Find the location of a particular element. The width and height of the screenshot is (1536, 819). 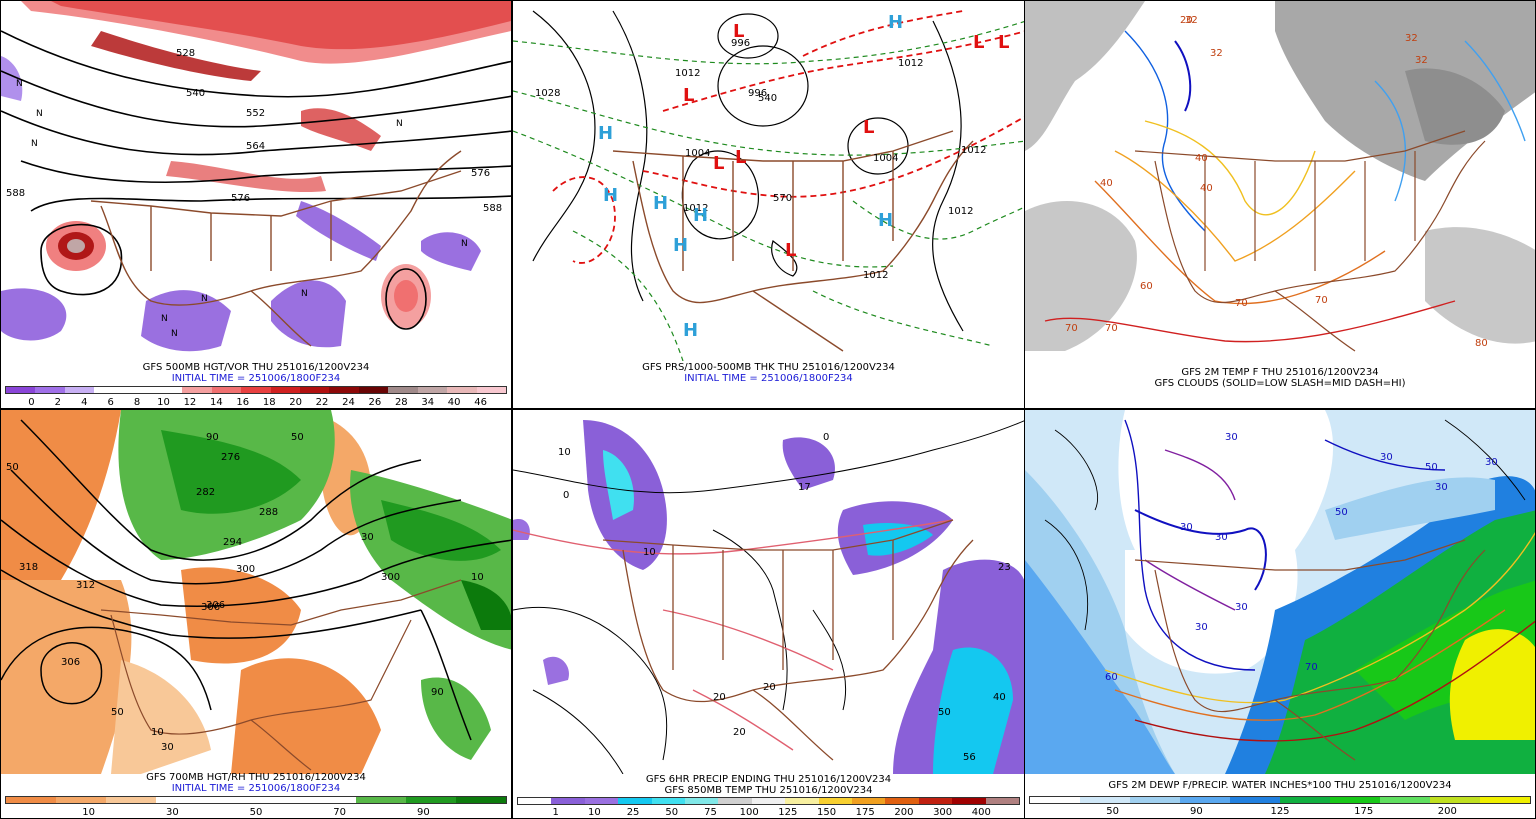

contour-label: 50 is located at coordinates (297, 437).